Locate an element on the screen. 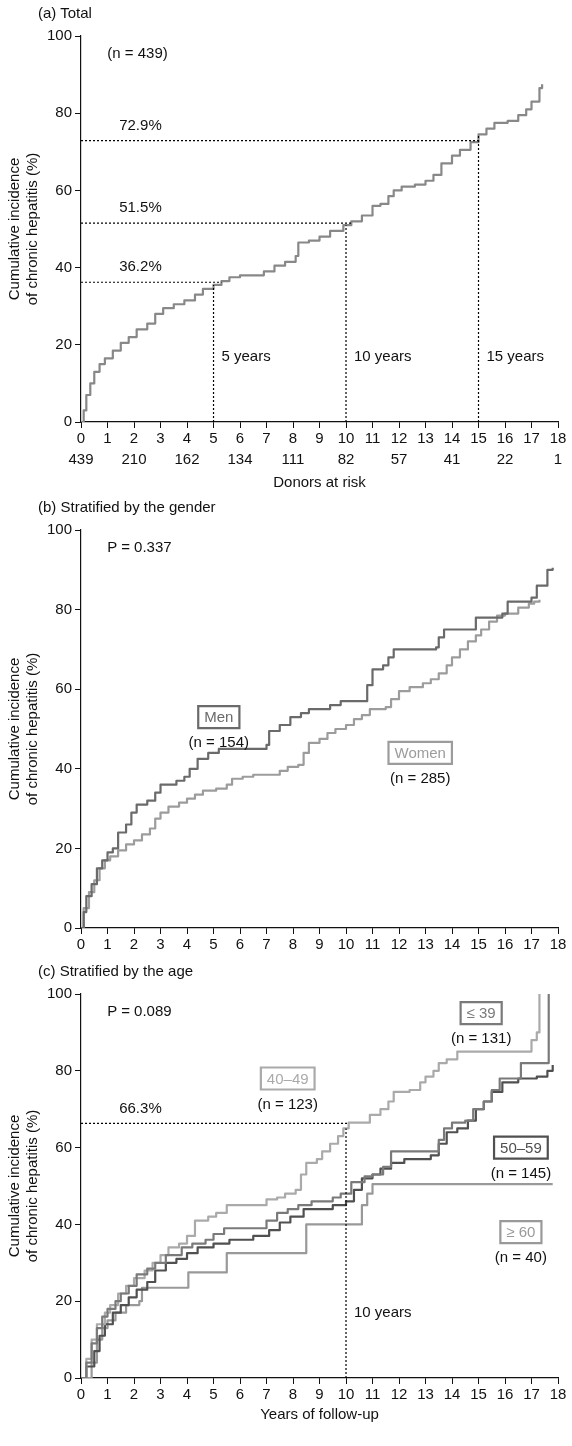 The height and width of the screenshot is (1446, 572). text: 57 is located at coordinates (399, 459).